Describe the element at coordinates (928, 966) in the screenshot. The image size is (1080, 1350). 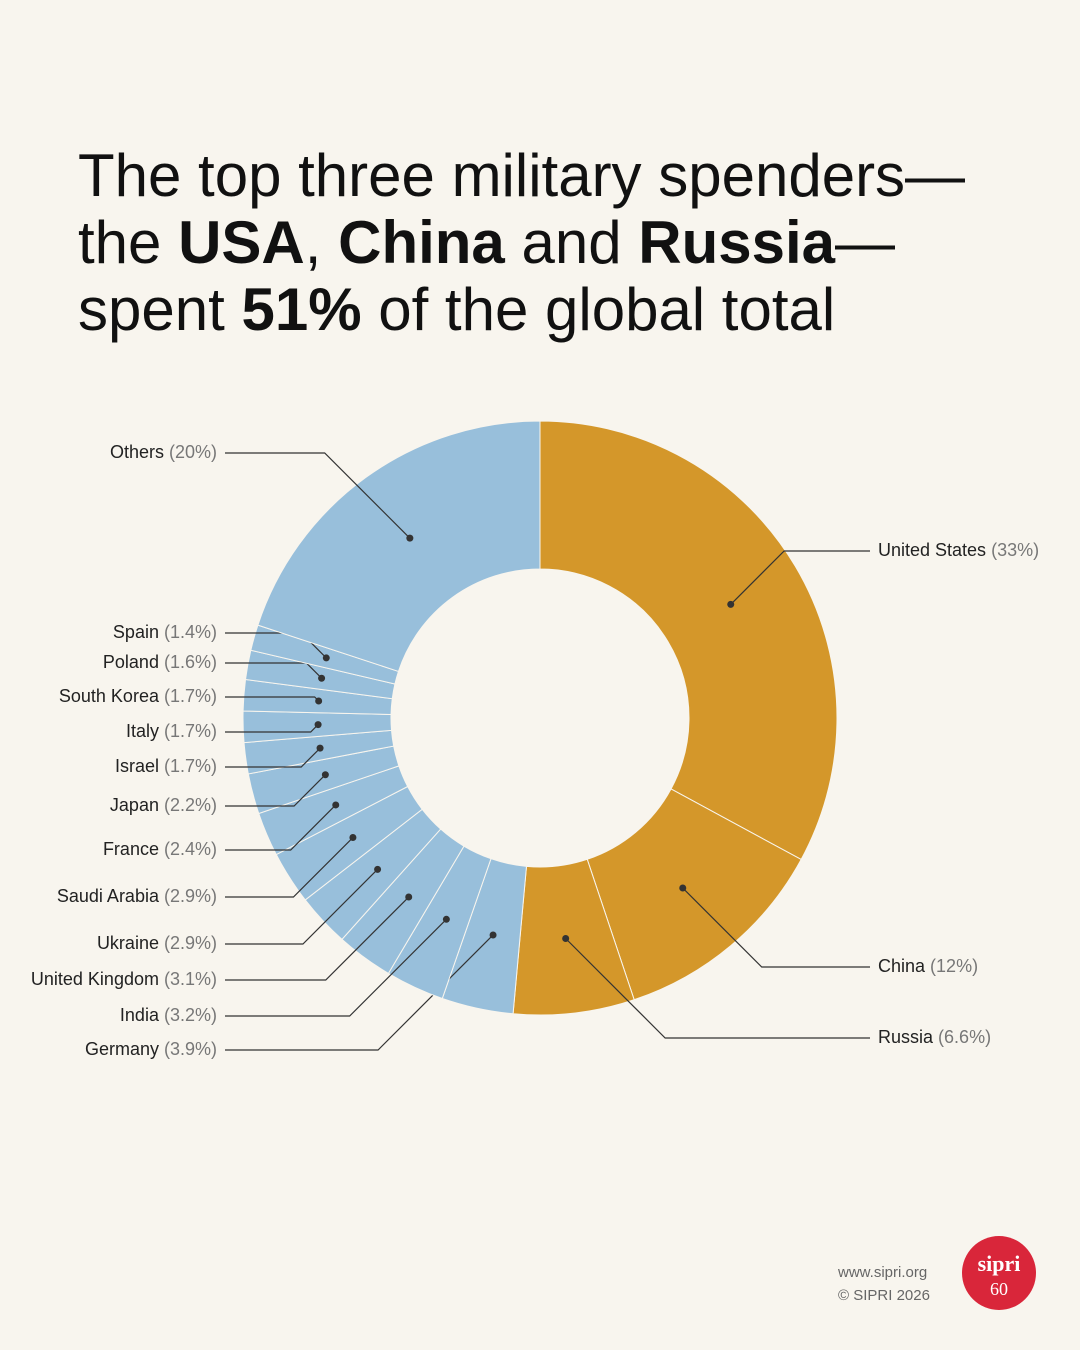
I see `slice-label: China (12%)` at that location.